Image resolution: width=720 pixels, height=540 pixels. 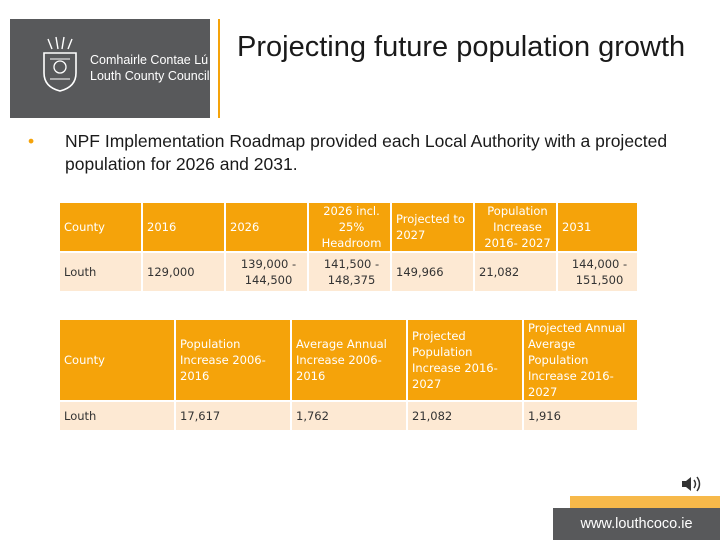 I want to click on header-divider, so click(x=219, y=68).